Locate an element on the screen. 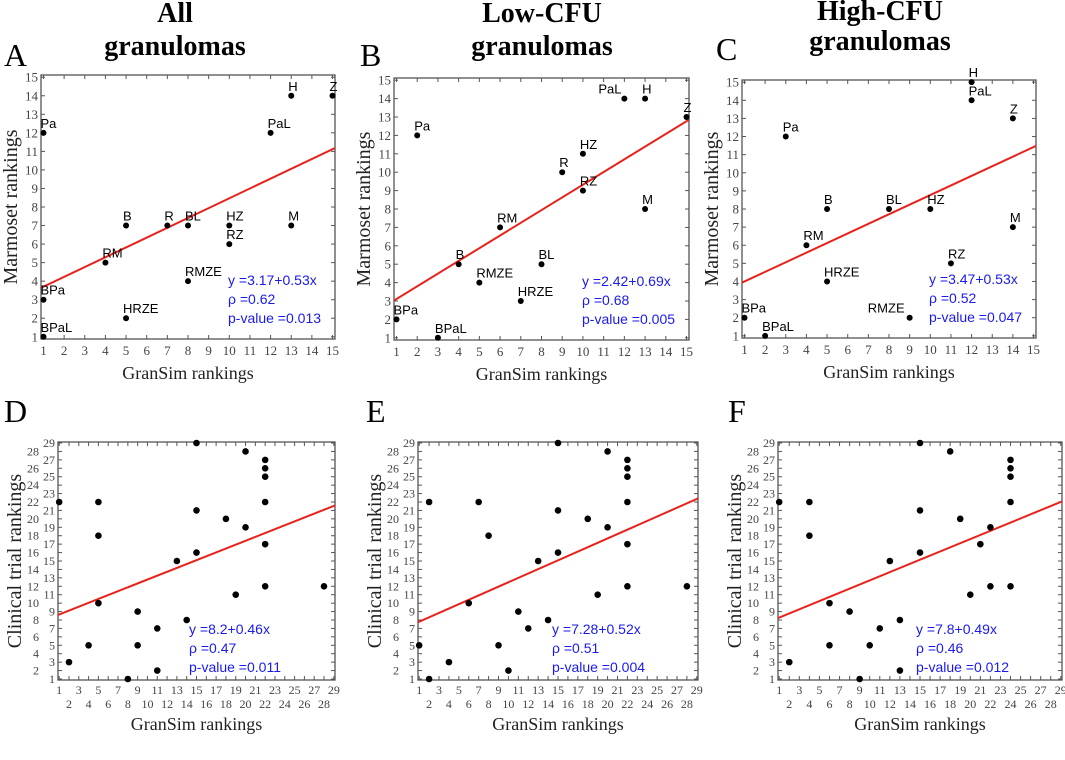  stats-line: y =3.47+0.53x is located at coordinates (973, 279).